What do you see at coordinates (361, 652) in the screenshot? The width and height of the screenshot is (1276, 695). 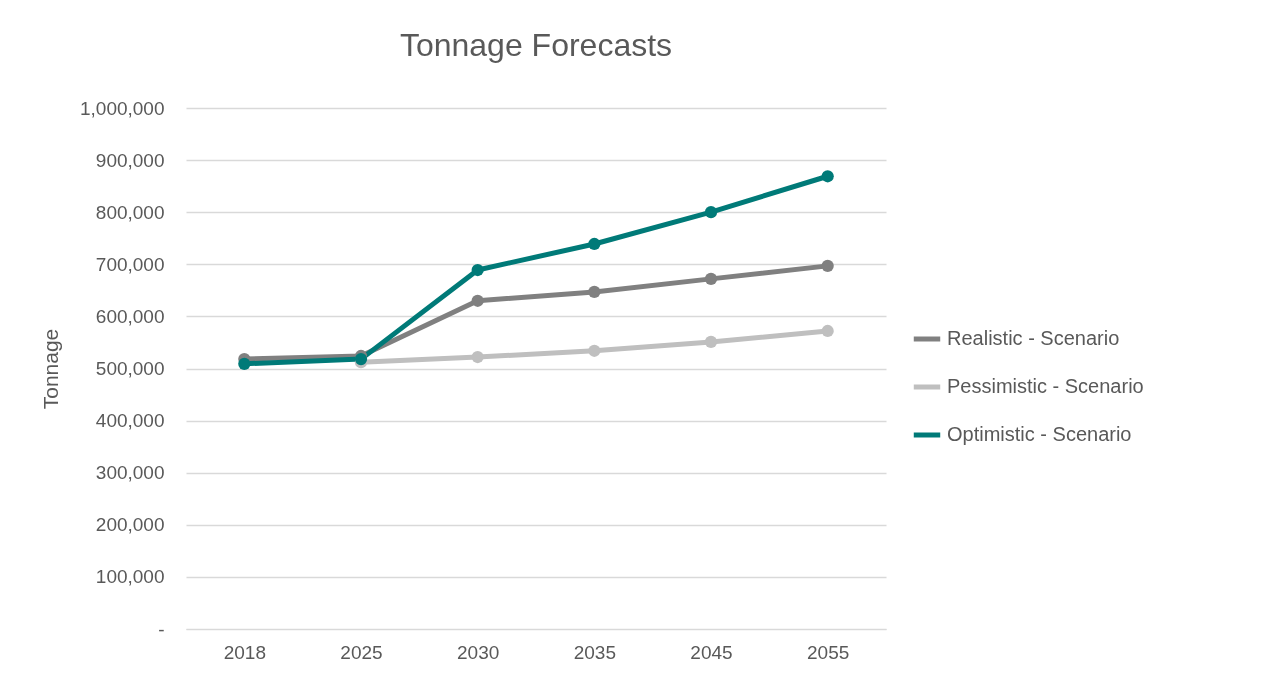 I see `x-tick-label: 2025` at bounding box center [361, 652].